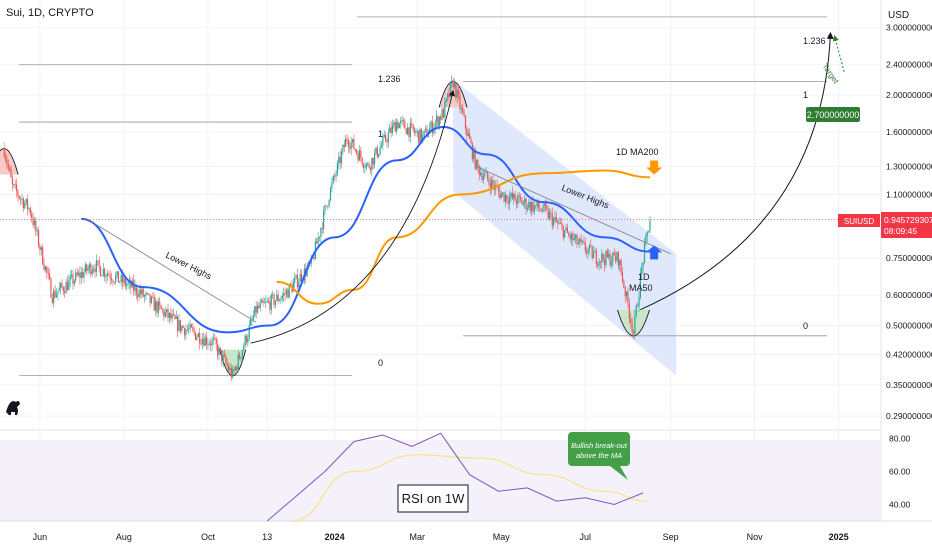  Describe the element at coordinates (380, 134) in the screenshot. I see `fib-left-1-label: 1` at that location.